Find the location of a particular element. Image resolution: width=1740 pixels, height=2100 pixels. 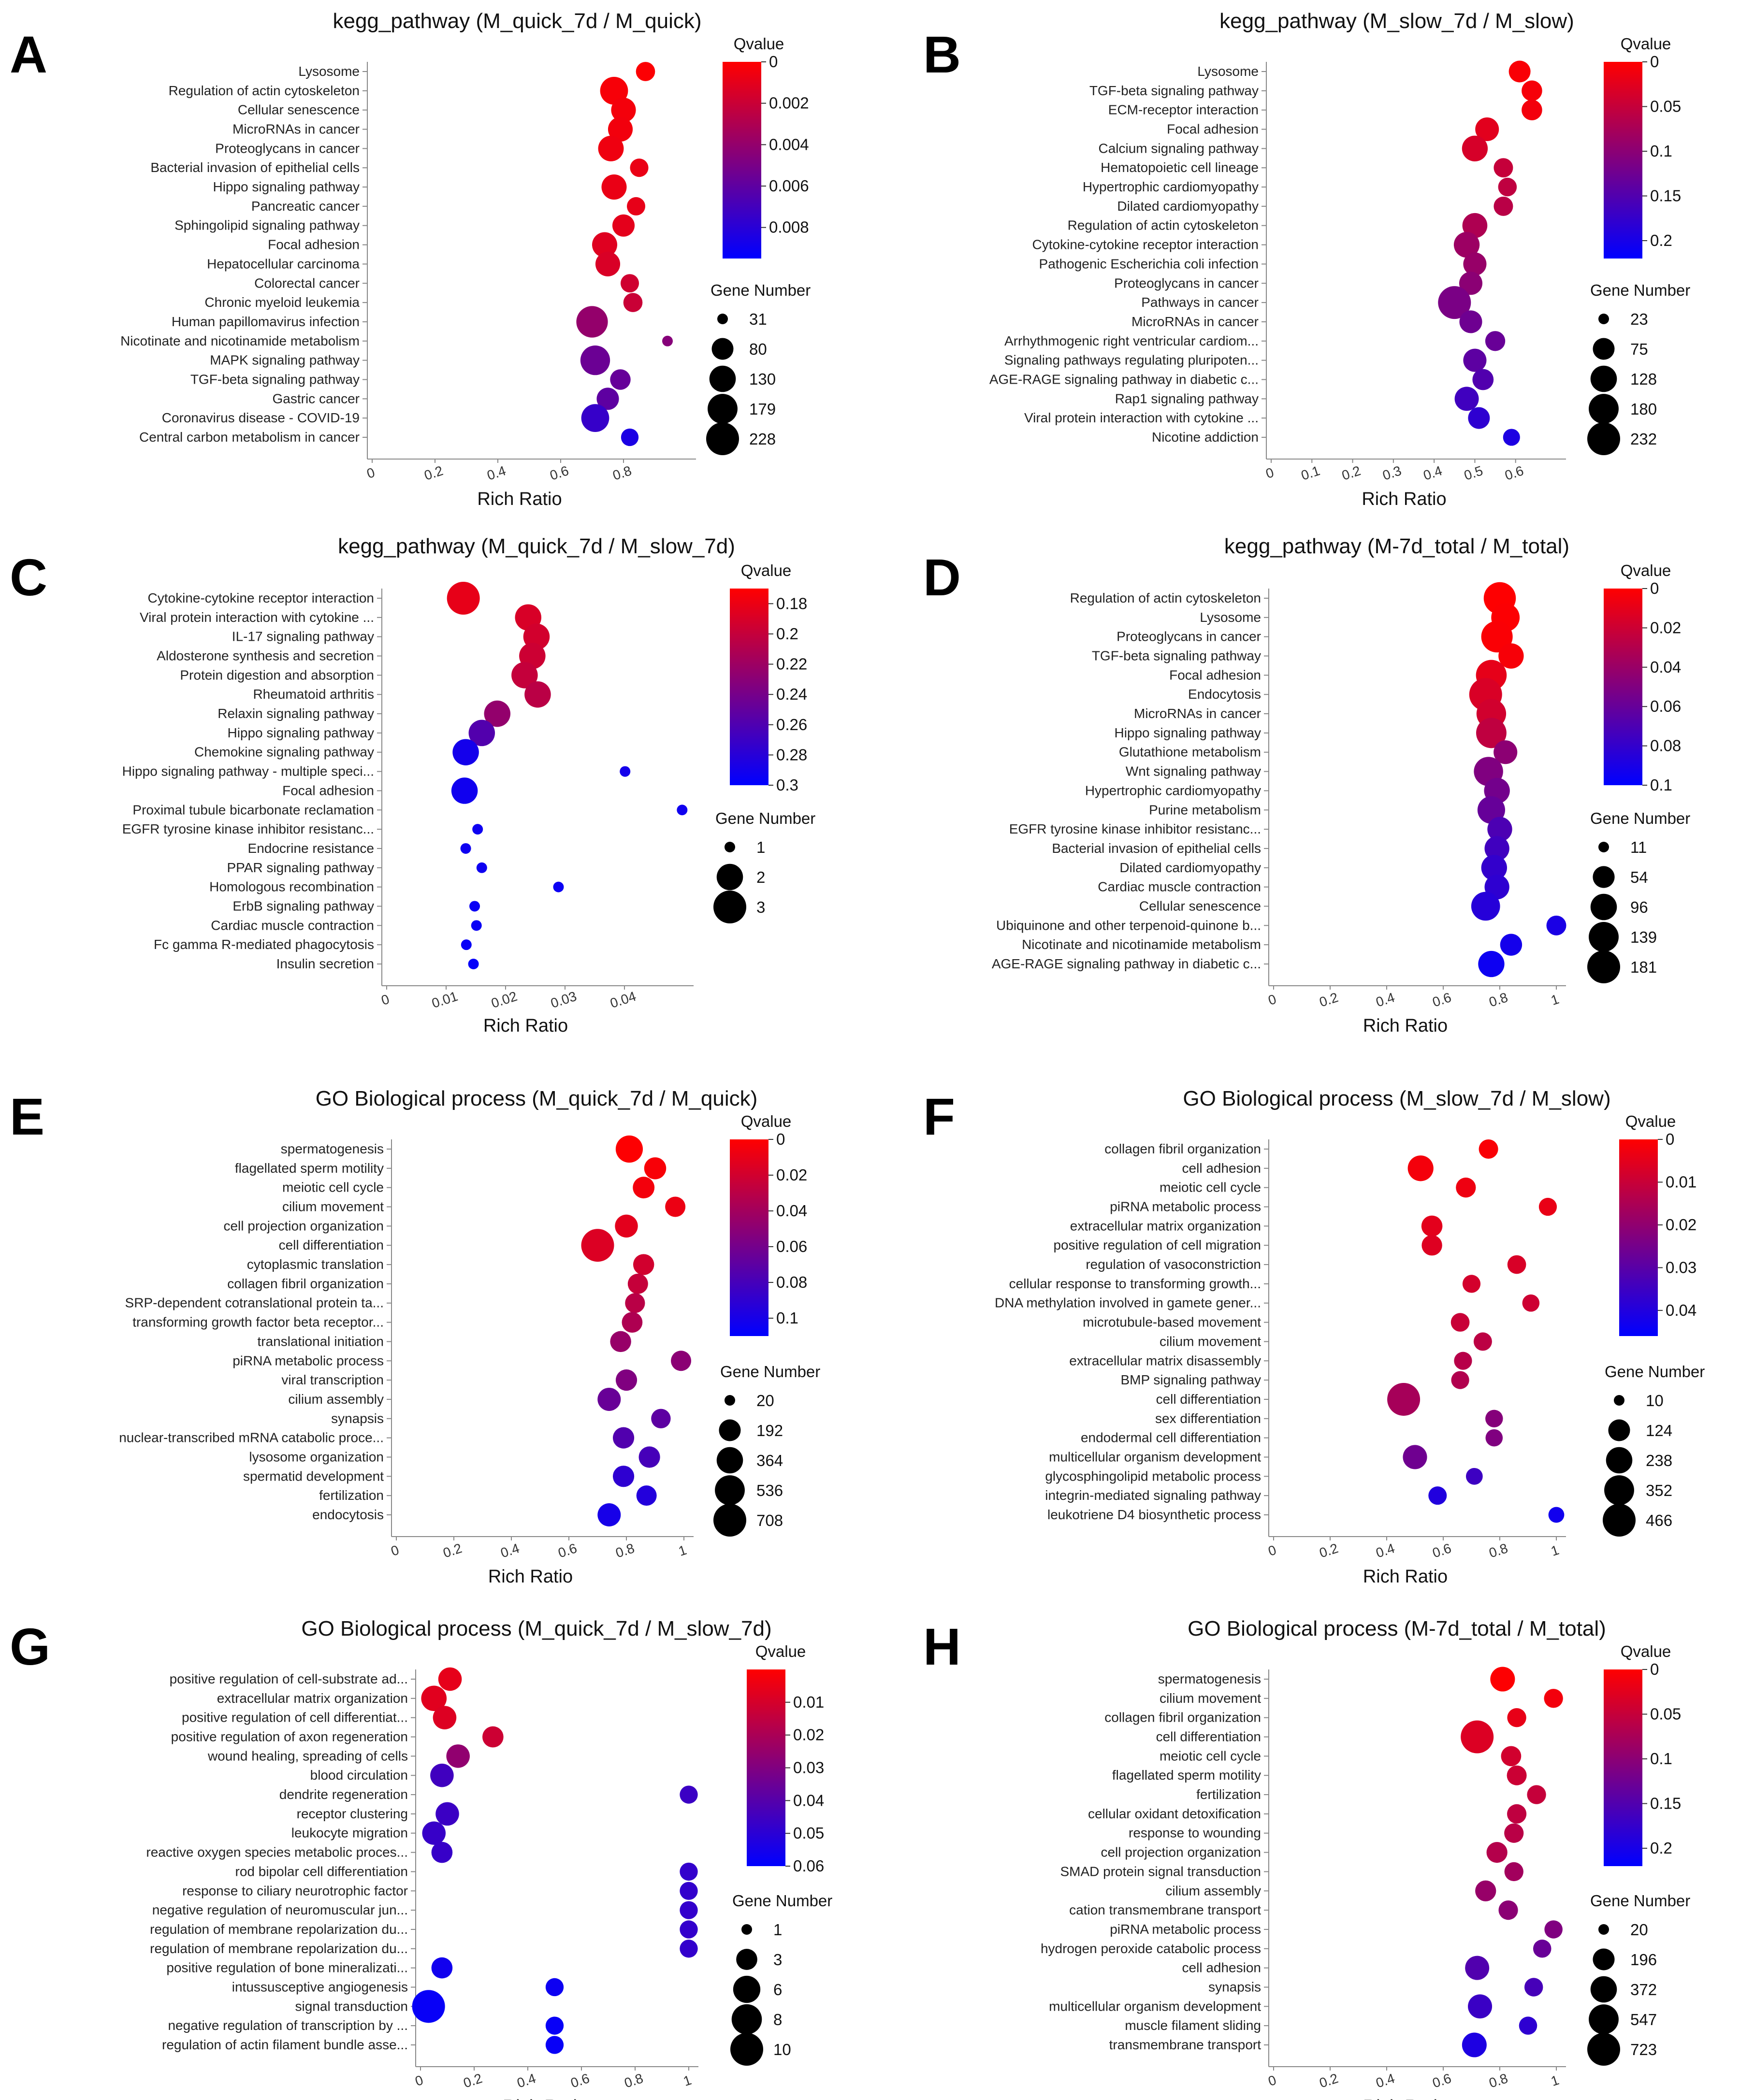

x-tick-label: 0.6 is located at coordinates (567, 1550).